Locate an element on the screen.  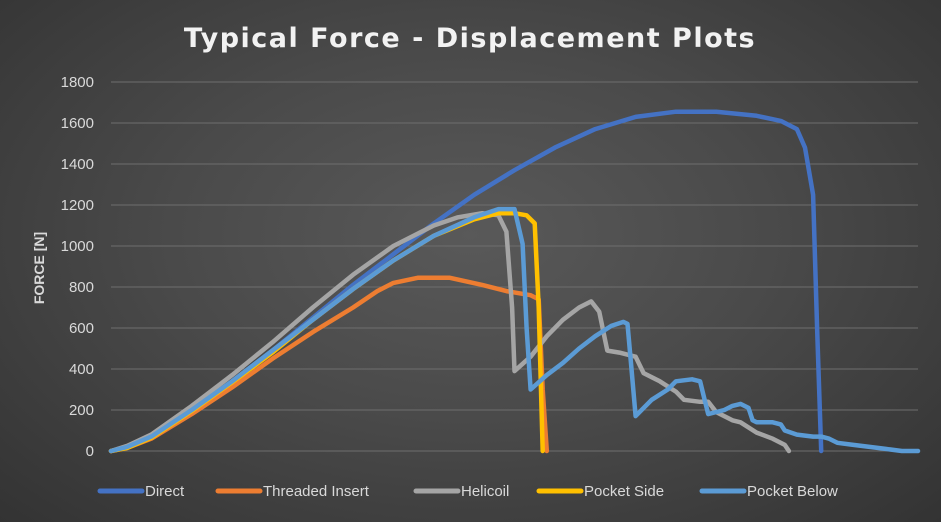
legend-label: Pocket Side is located at coordinates (624, 491).